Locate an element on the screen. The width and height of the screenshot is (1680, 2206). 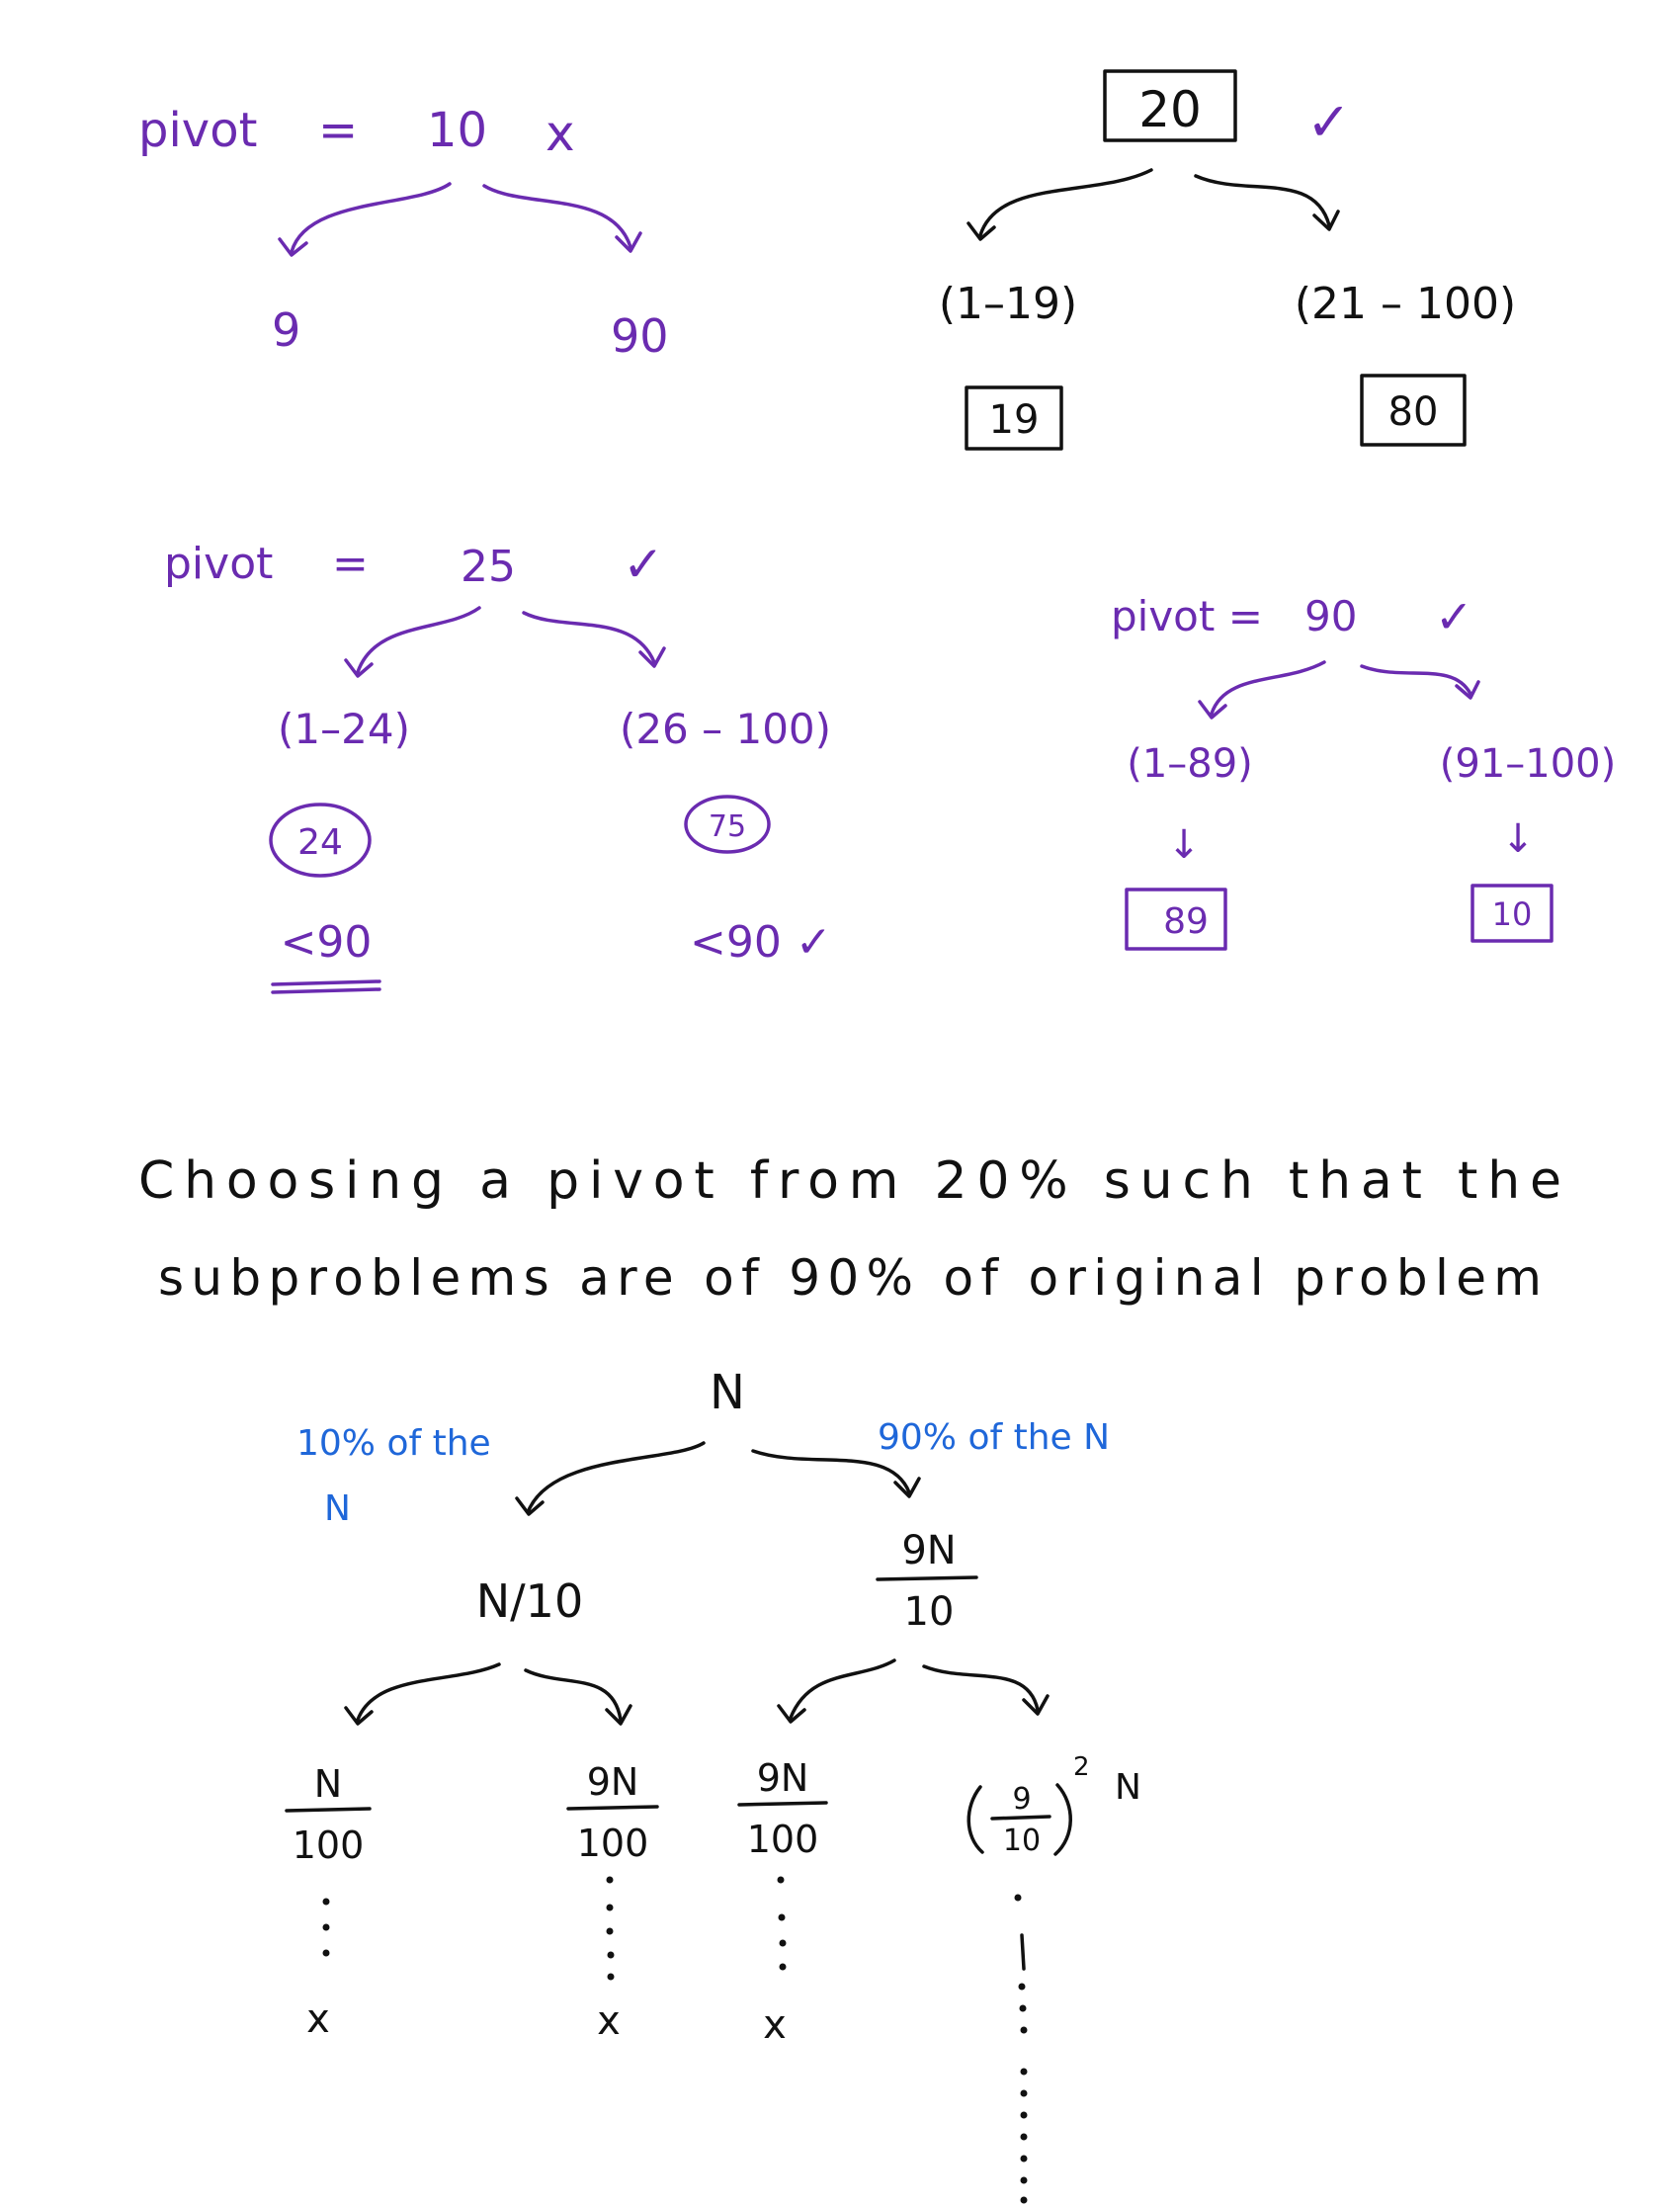
left-count: 9 is located at coordinates (286, 330).